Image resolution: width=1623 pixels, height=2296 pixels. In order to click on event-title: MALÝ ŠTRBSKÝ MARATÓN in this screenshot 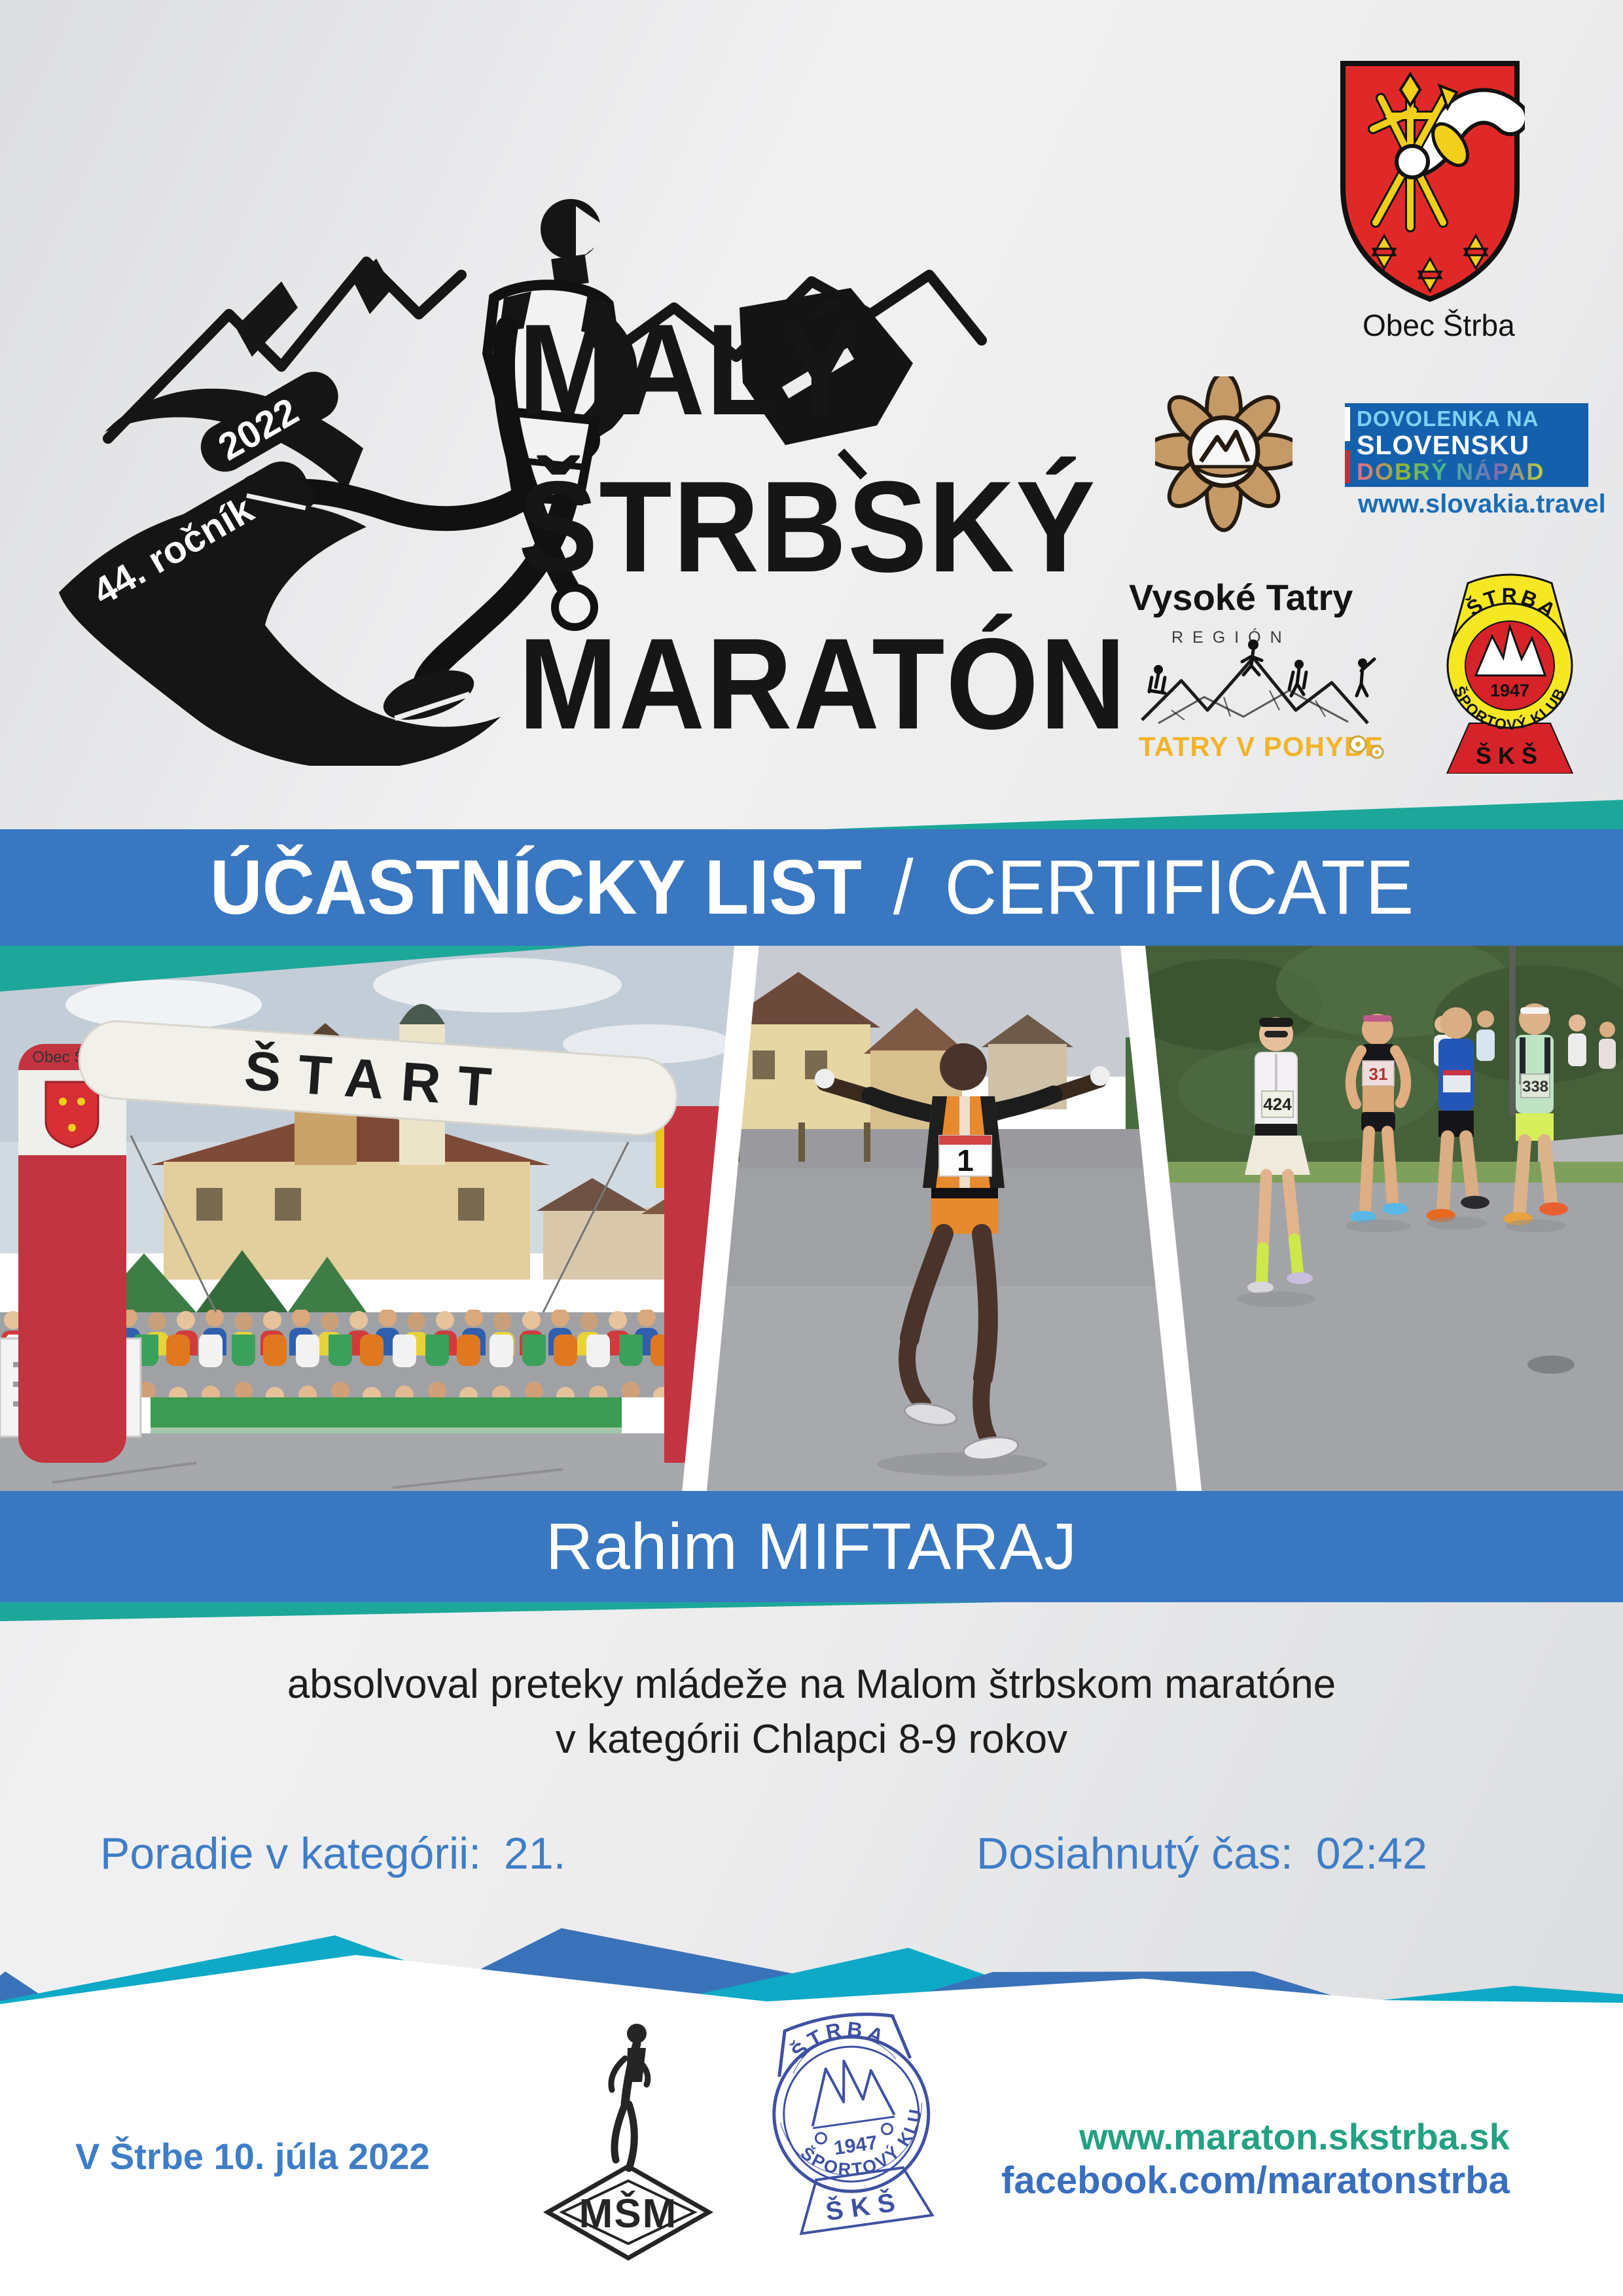, I will do `click(849, 526)`.